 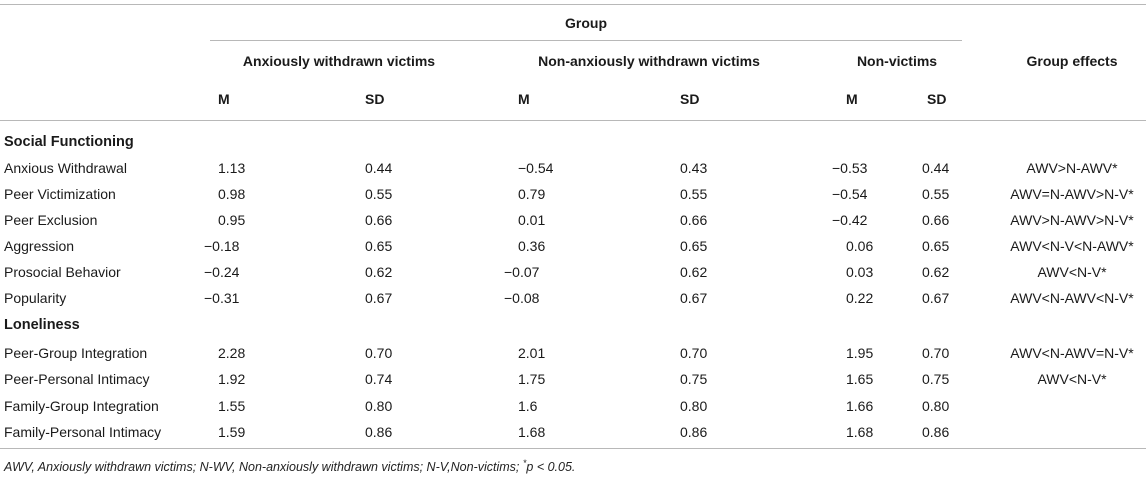 I want to click on group-header: Group, so click(x=586, y=23).